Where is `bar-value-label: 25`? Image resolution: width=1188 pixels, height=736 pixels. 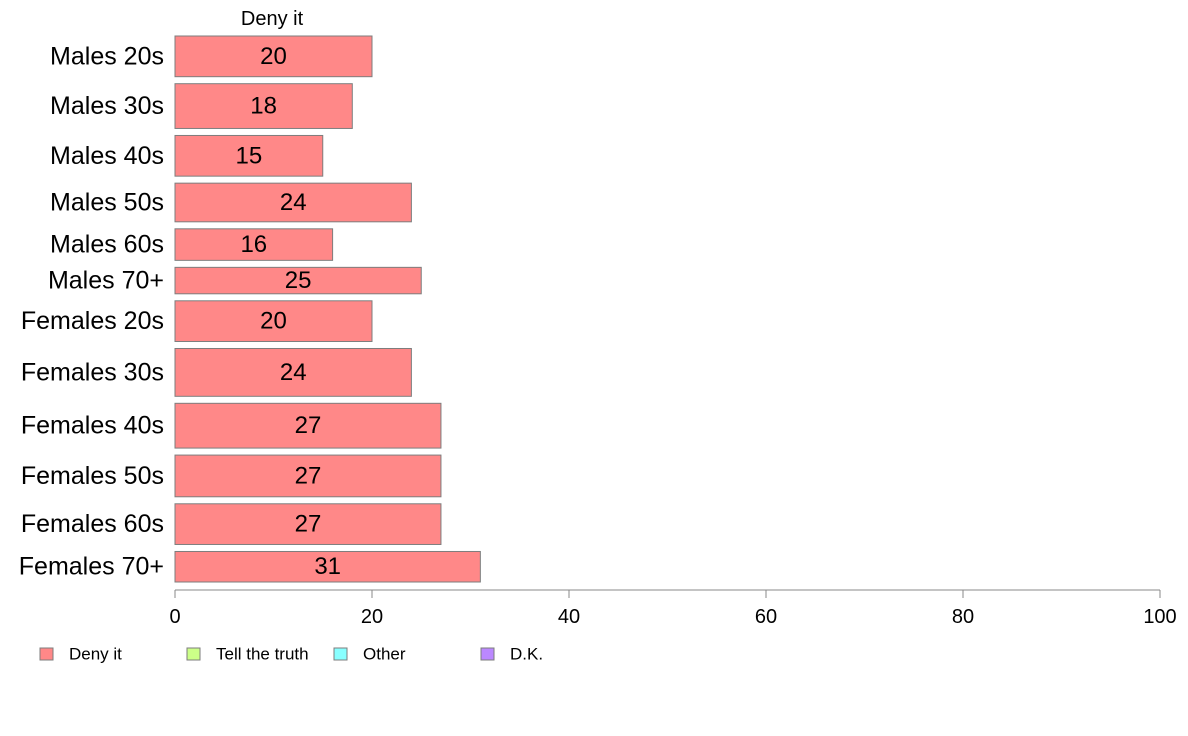
bar-value-label: 25 is located at coordinates (298, 280).